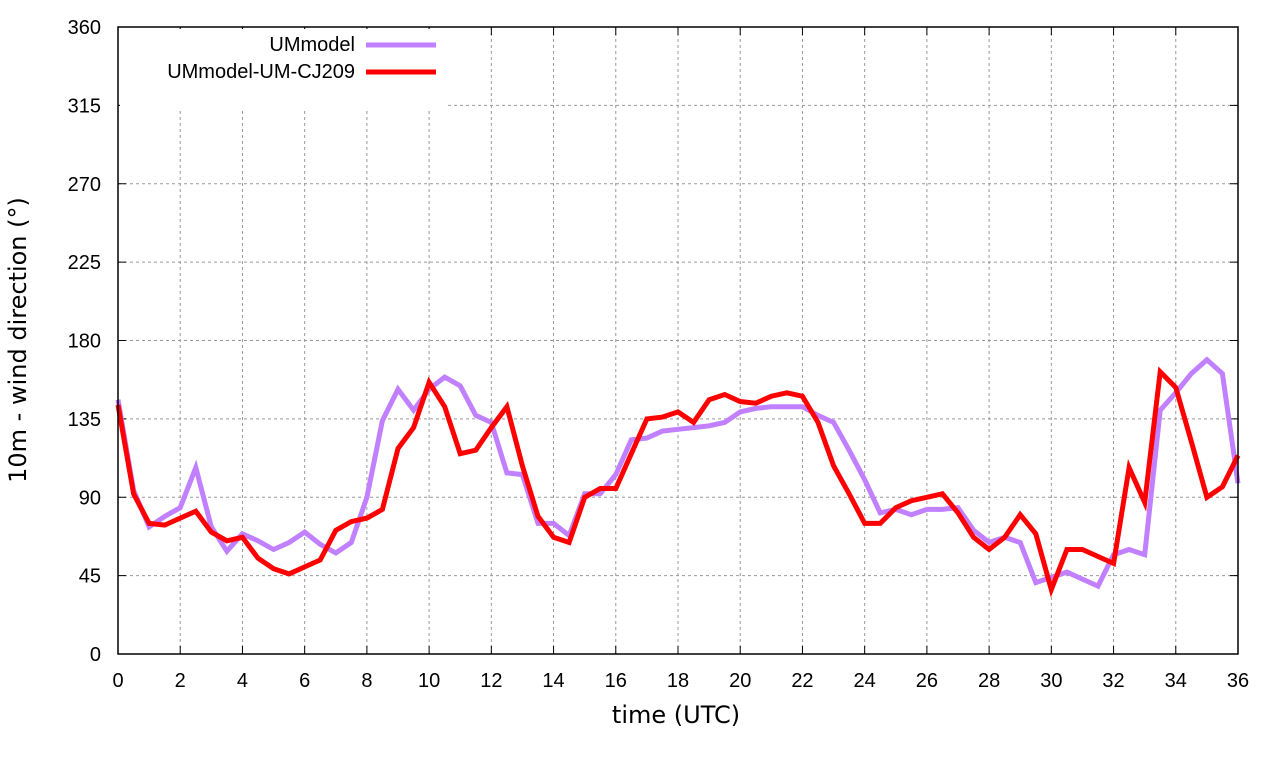  What do you see at coordinates (1051, 681) in the screenshot?
I see `x-tick-label: 30` at bounding box center [1051, 681].